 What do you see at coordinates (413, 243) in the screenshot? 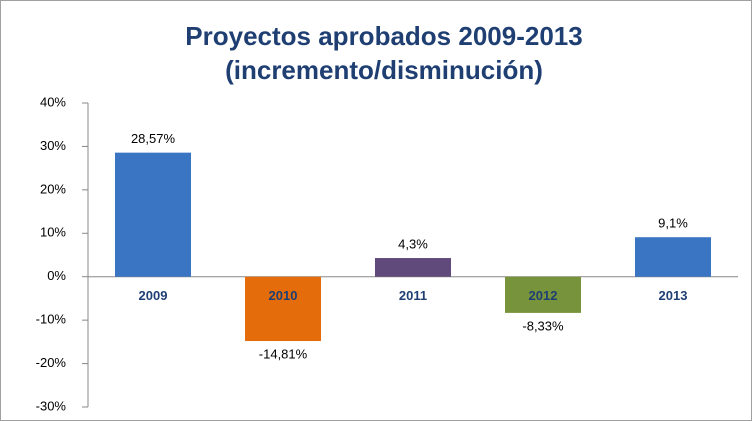
I see `value-label: 4,3%` at bounding box center [413, 243].